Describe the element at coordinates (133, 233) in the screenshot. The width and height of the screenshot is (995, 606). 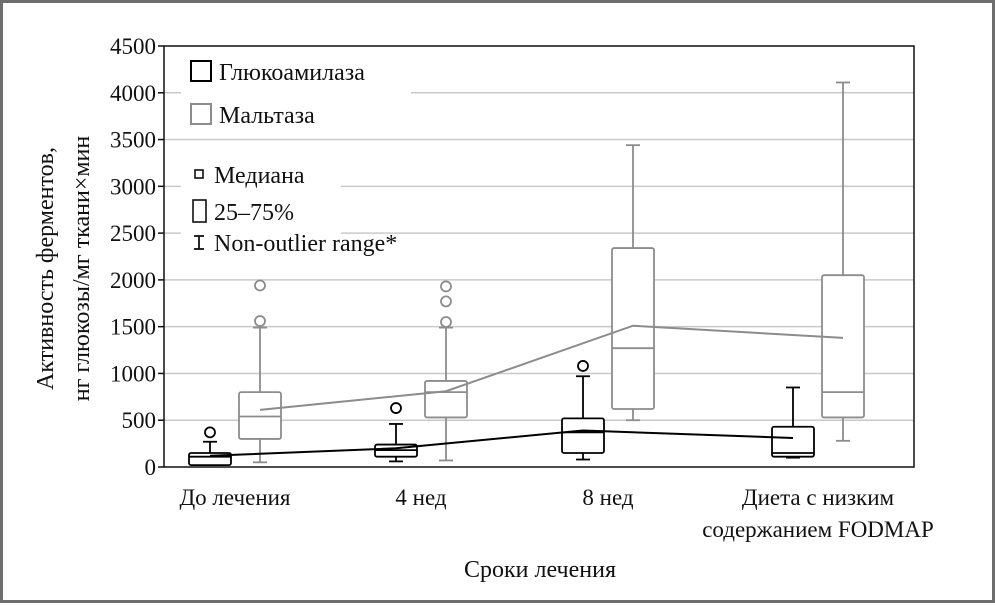
I see `y-tick-label: 2500` at that location.